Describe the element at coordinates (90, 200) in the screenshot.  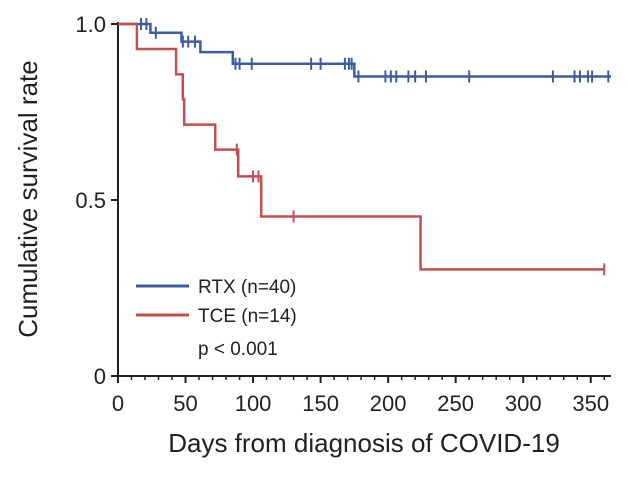
I see `y-tick-label: 0.5` at that location.